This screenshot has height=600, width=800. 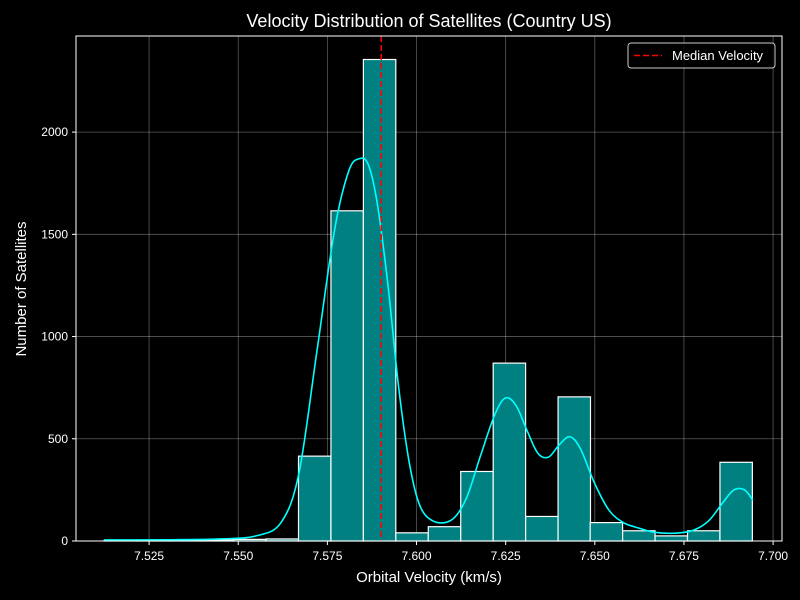 What do you see at coordinates (21, 288) in the screenshot?
I see `y-axis-label: Number of Satellites` at bounding box center [21, 288].